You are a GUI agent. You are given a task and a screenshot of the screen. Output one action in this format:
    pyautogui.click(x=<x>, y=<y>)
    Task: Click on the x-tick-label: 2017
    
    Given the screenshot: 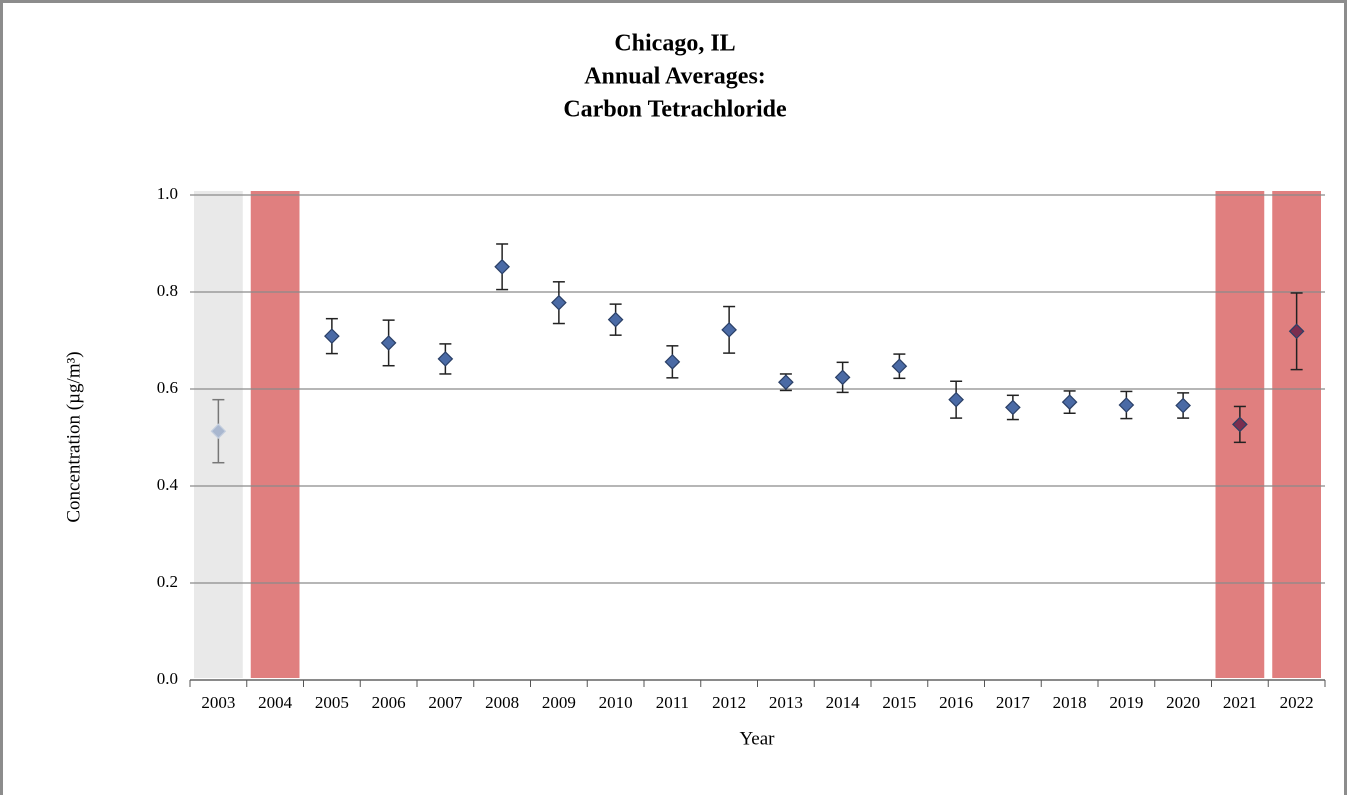 What is the action you would take?
    pyautogui.click(x=1013, y=702)
    